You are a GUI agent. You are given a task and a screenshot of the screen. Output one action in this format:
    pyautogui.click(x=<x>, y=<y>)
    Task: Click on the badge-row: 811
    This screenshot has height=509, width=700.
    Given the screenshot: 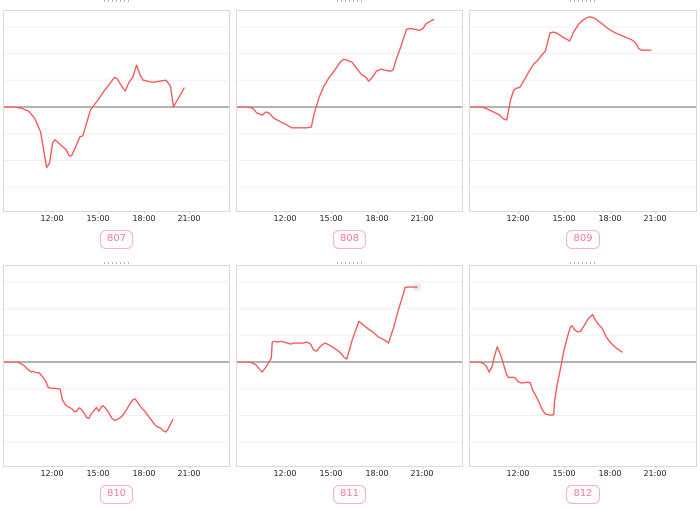 What is the action you would take?
    pyautogui.click(x=349, y=494)
    